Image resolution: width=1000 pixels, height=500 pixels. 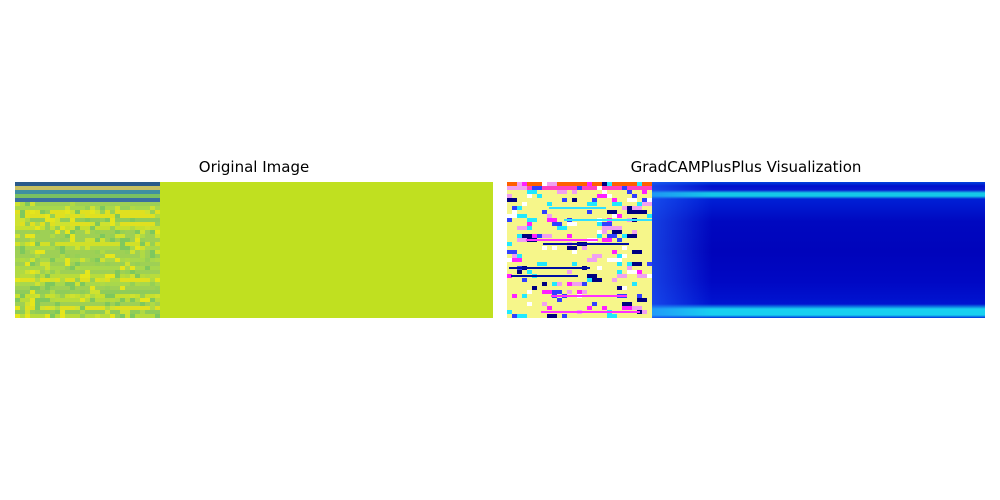 I want to click on gradcam-strip-band, so click(x=589, y=296).